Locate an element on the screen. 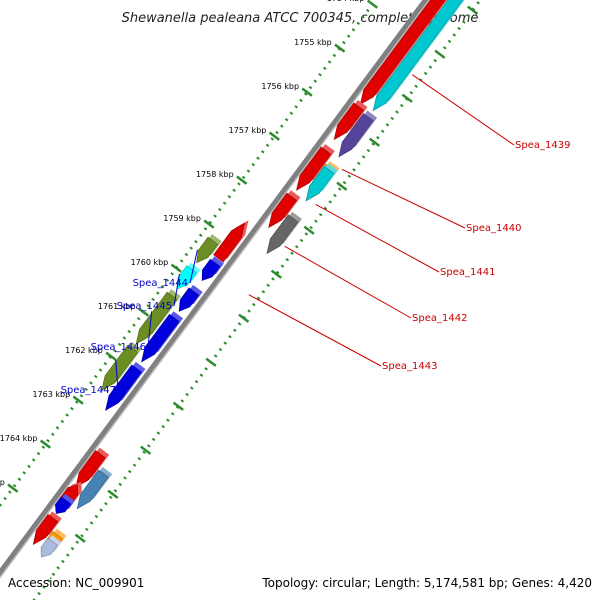 This screenshot has height=600, width=600. gene-label: Spea_1441 is located at coordinates (467, 272).